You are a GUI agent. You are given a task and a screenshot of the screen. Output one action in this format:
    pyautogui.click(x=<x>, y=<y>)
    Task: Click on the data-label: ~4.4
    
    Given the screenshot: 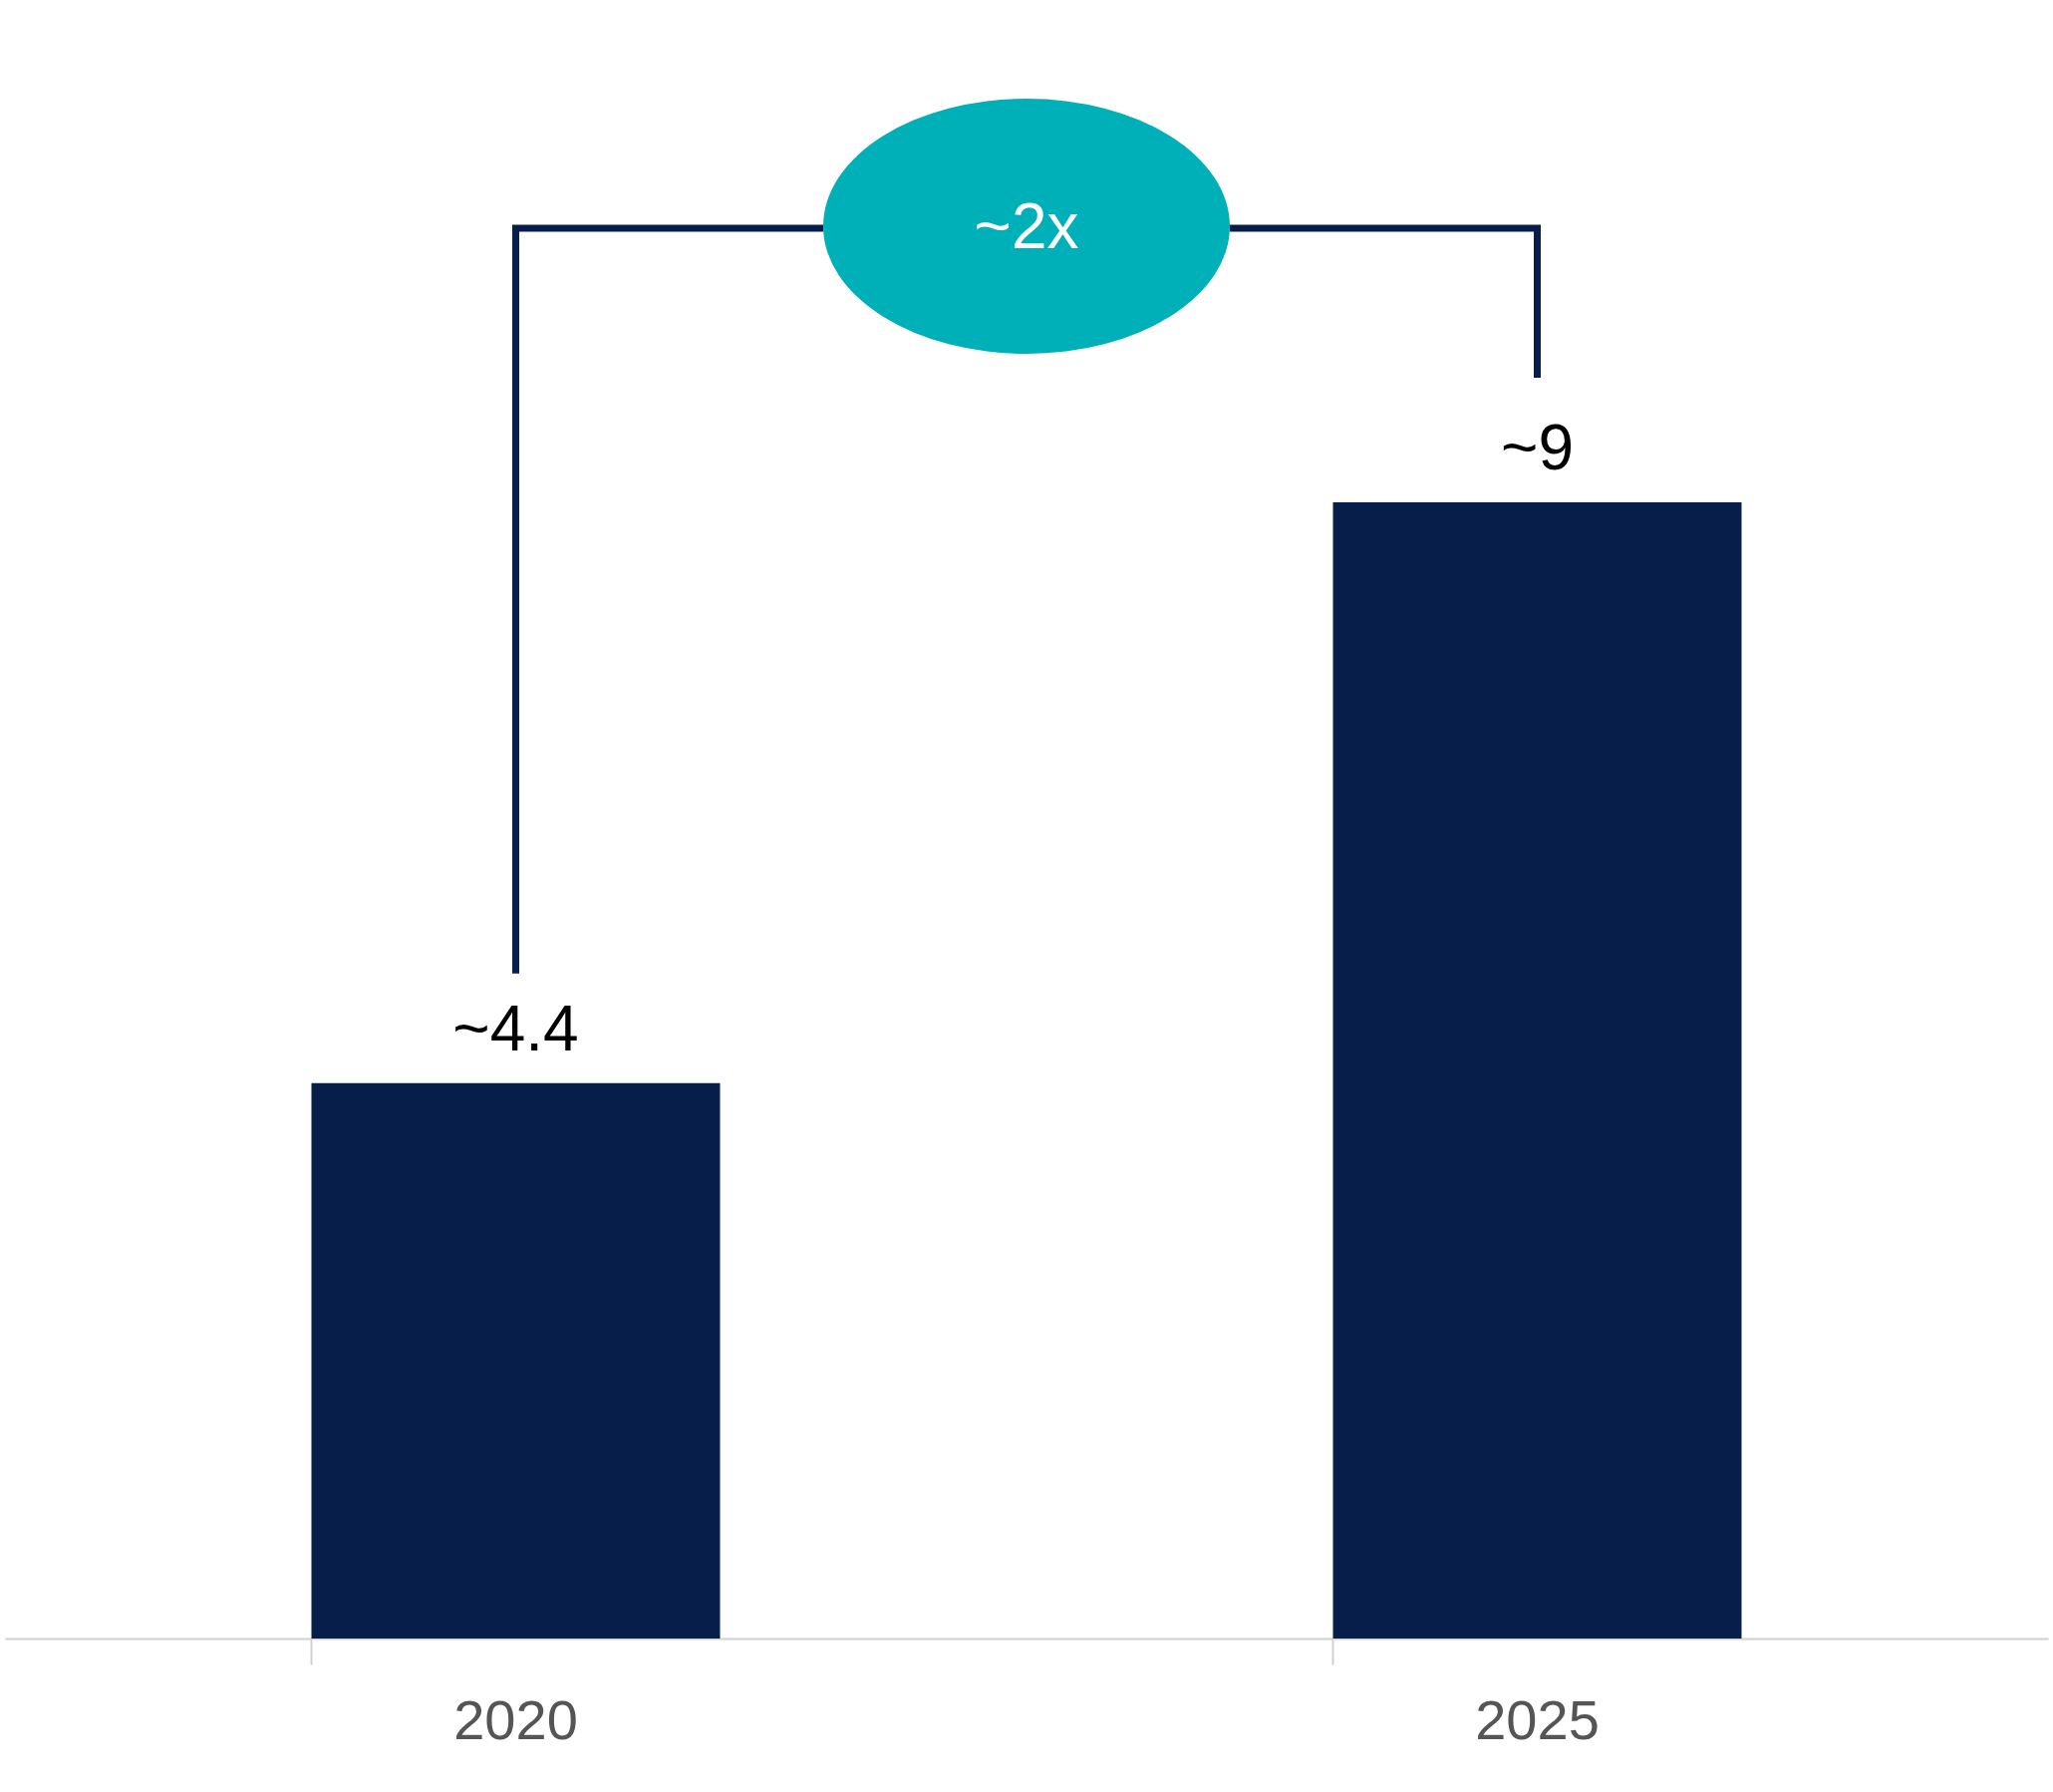 What is the action you would take?
    pyautogui.click(x=515, y=1028)
    